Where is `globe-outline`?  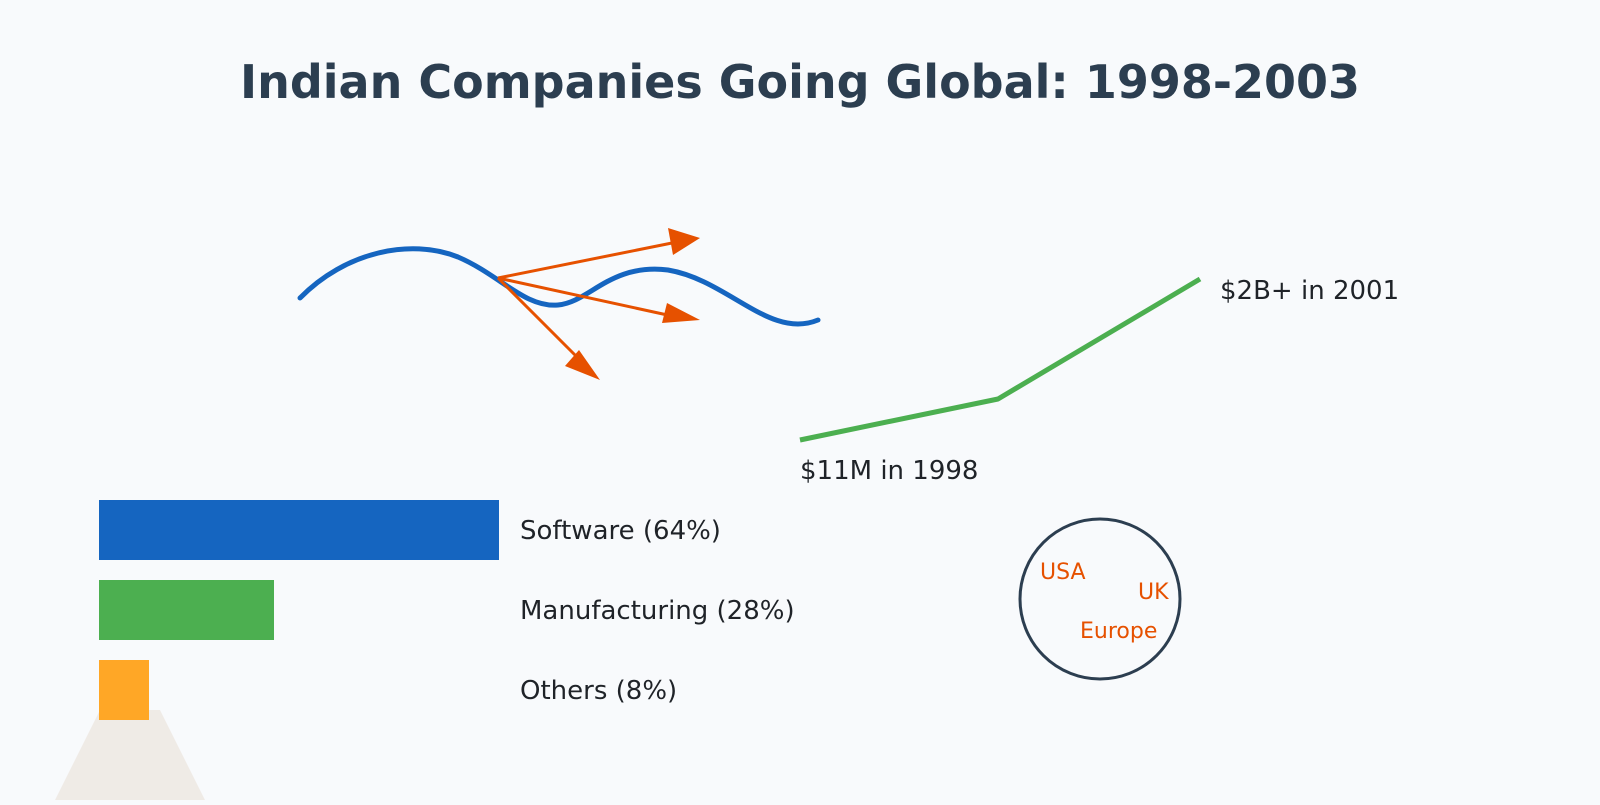
globe-outline is located at coordinates (1100, 599).